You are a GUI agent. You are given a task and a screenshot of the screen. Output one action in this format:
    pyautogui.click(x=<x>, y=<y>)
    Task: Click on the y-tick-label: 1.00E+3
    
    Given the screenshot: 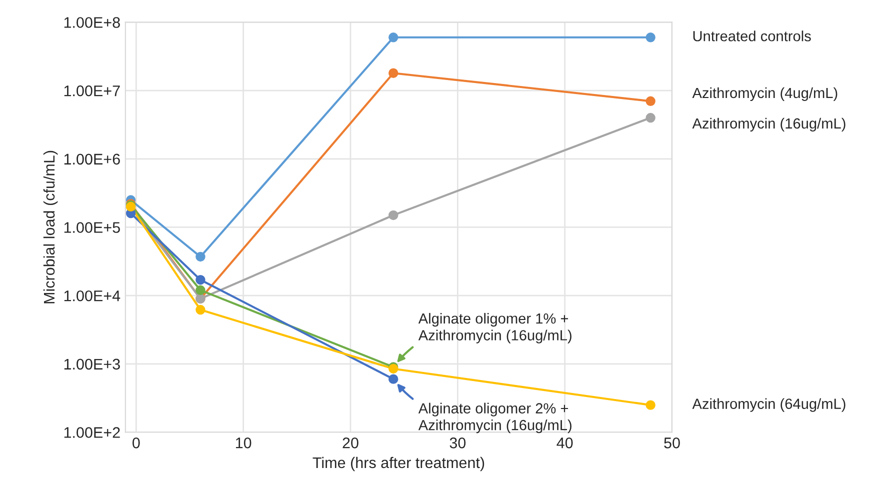 What is the action you would take?
    pyautogui.click(x=92, y=364)
    